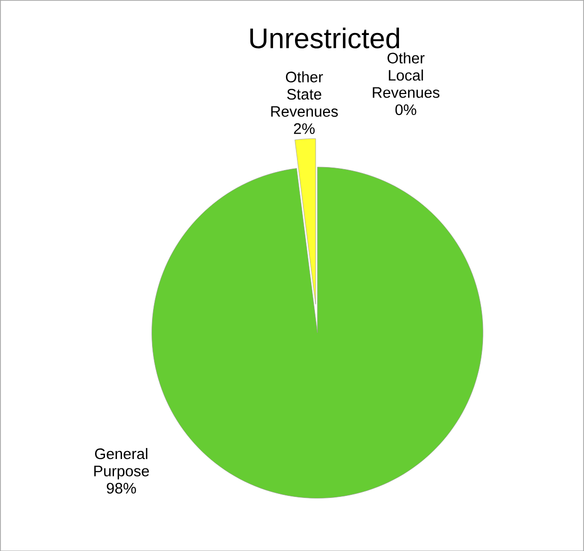 This screenshot has height=551, width=584. Describe the element at coordinates (121, 488) in the screenshot. I see `data-label: 98%` at that location.